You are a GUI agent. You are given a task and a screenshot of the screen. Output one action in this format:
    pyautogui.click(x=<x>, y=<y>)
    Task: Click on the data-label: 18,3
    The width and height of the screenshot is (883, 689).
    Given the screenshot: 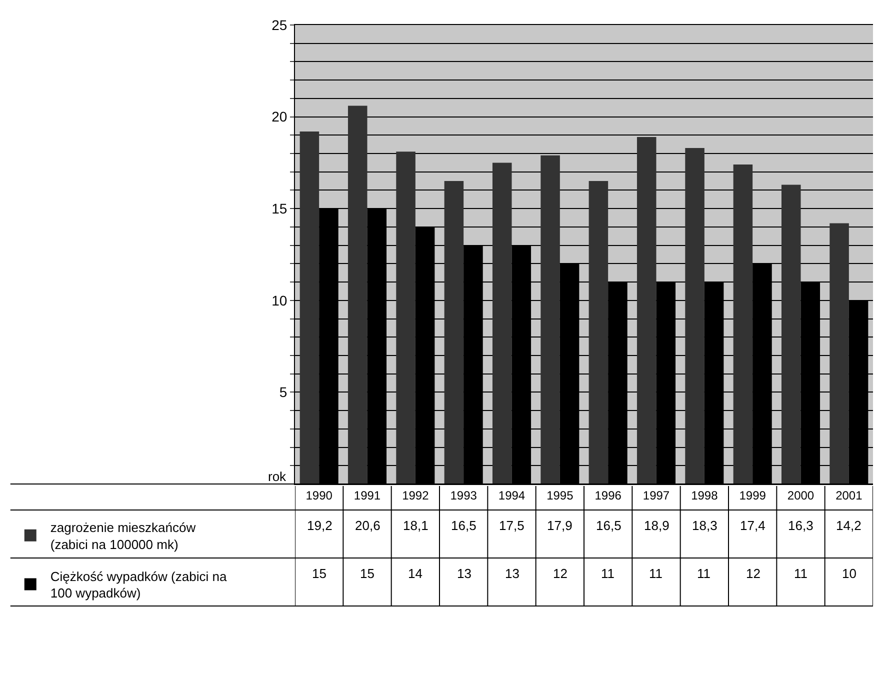 What is the action you would take?
    pyautogui.click(x=705, y=525)
    